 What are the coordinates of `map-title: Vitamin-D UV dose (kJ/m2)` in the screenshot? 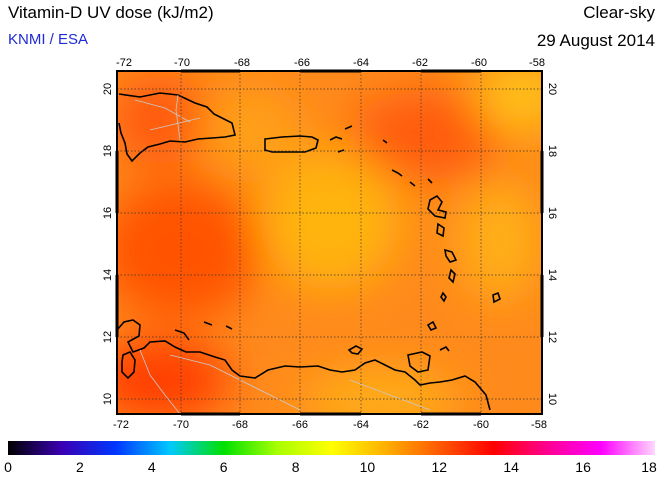 It's located at (111, 12).